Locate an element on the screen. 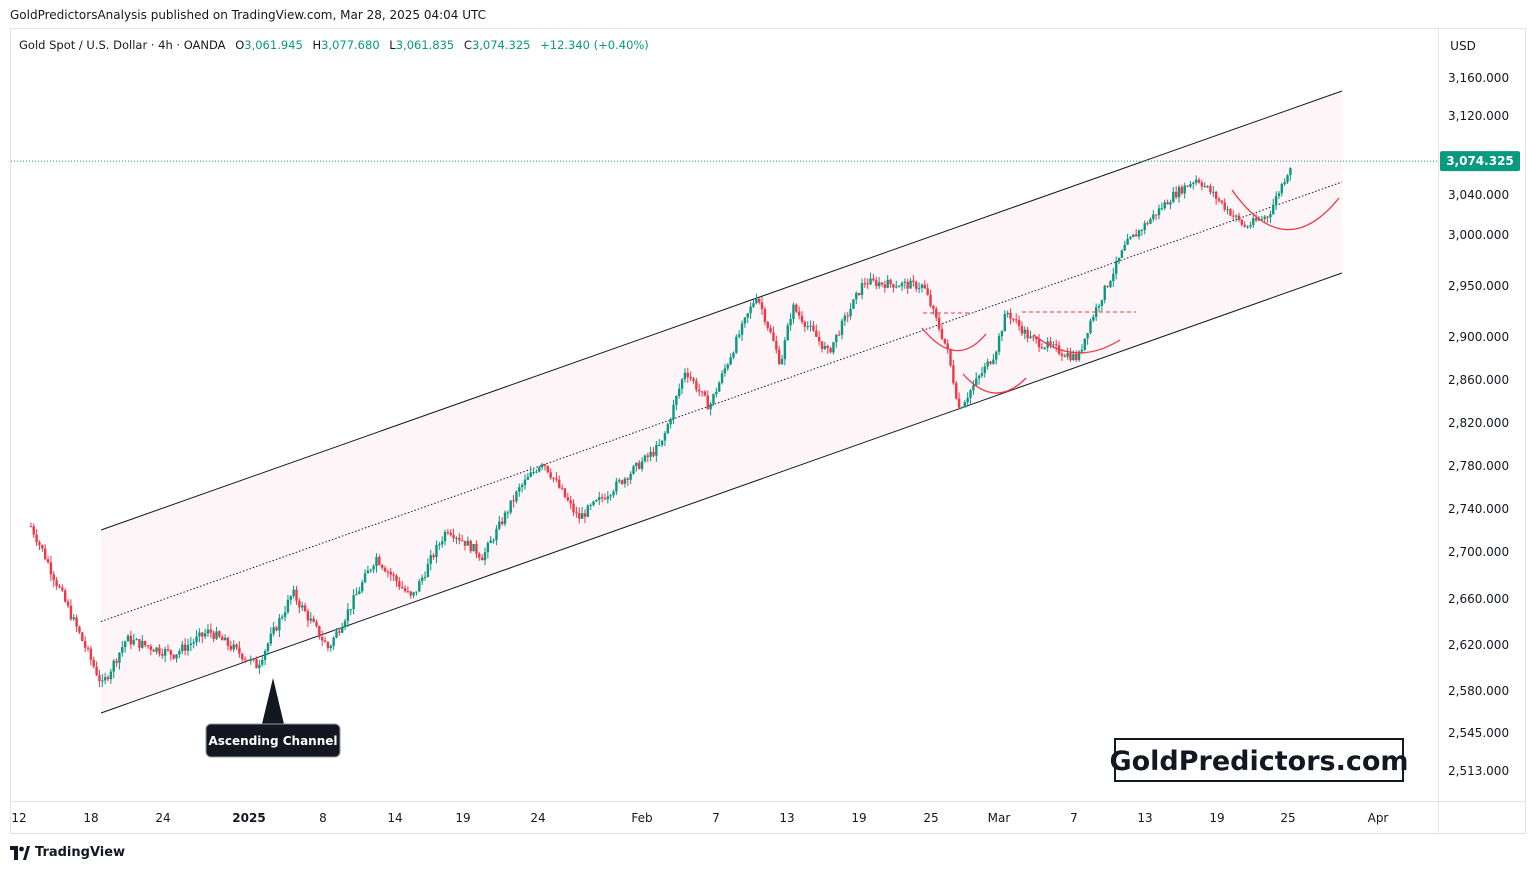 Image resolution: width=1536 pixels, height=872 pixels. legend-change: +12.340 (+0.40%) is located at coordinates (594, 45).